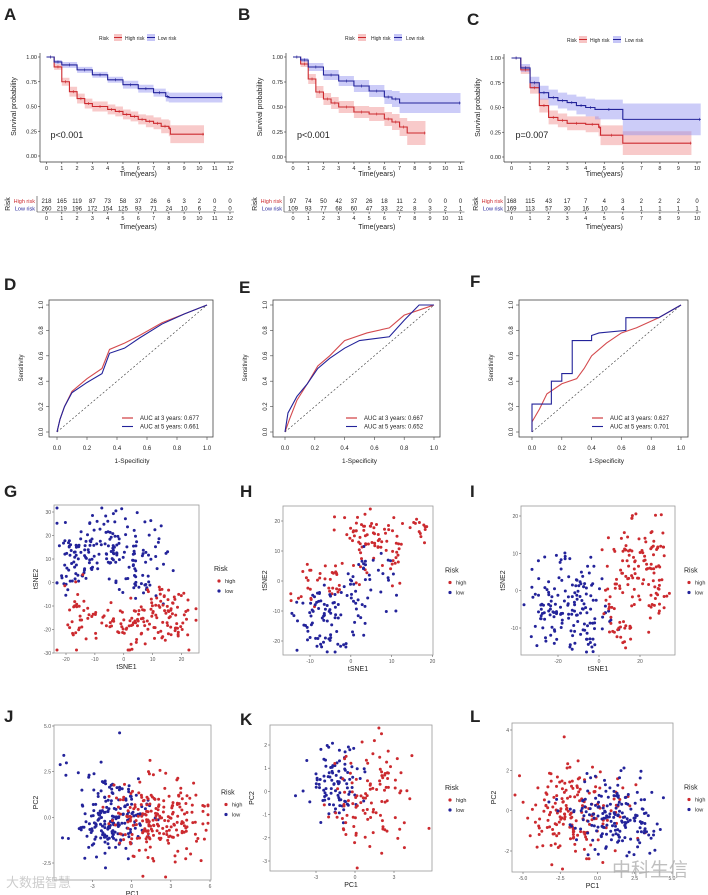  I want to click on risk-count: 68, so click(338, 210).